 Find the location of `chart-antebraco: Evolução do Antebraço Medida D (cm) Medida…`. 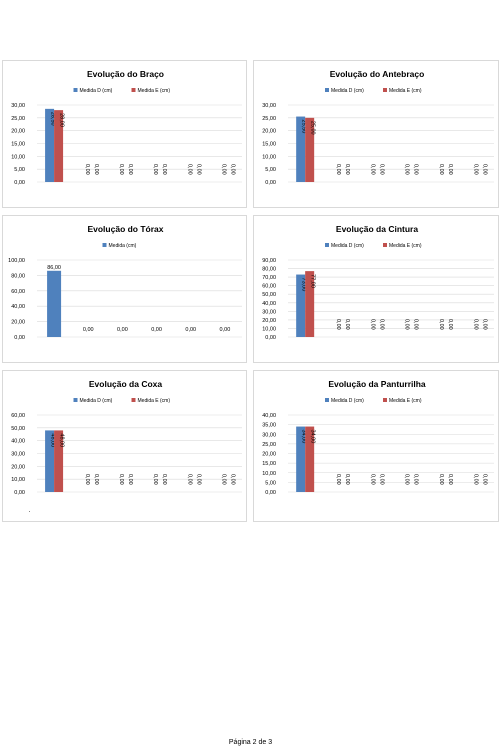

chart-antebraco: Evolução do Antebraço Medida D (cm) Medida… is located at coordinates (376, 134).